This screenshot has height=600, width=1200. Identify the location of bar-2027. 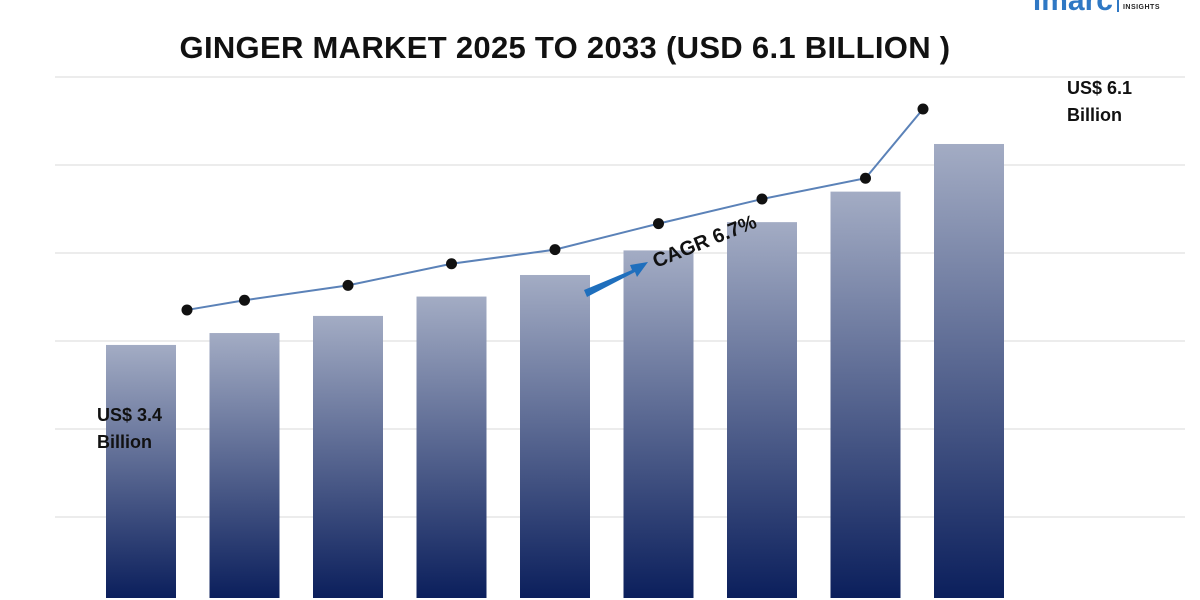
(348, 456).